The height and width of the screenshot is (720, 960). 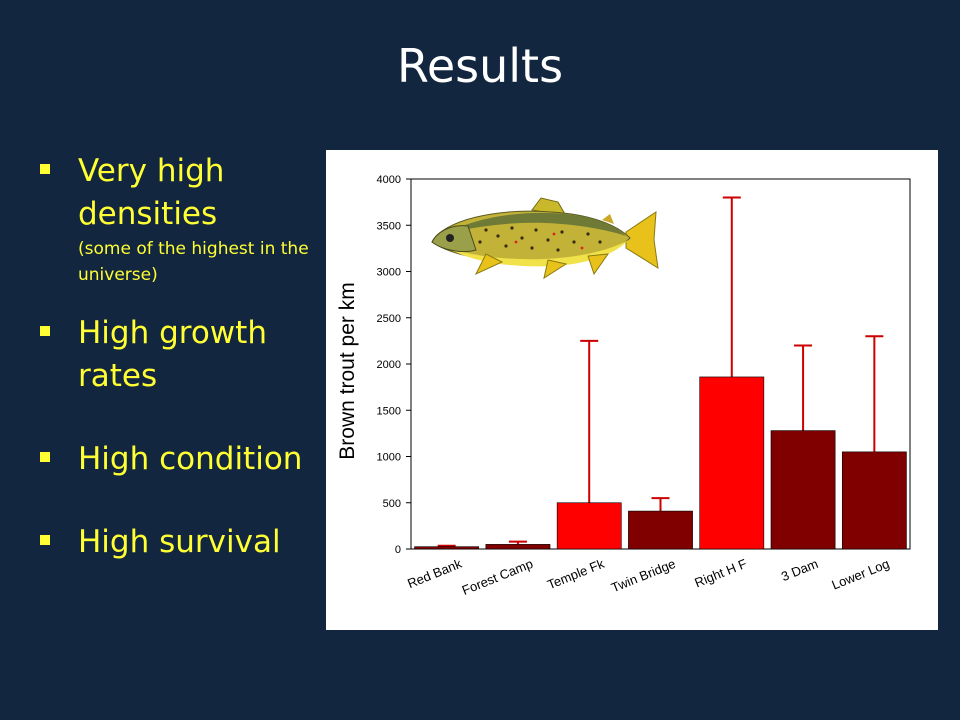 I want to click on y-tick-label: 2000, so click(x=389, y=365).